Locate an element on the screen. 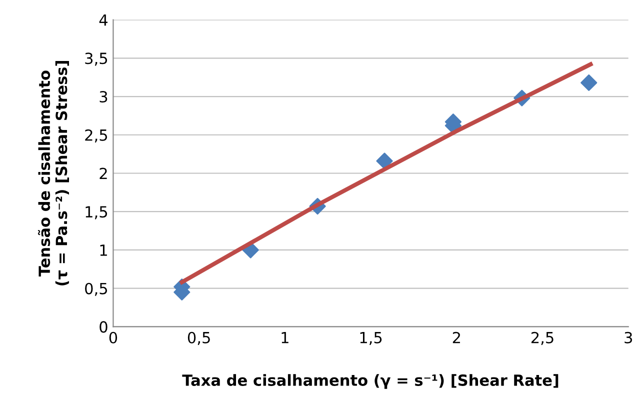  y-tick-label: 4 is located at coordinates (103, 20).